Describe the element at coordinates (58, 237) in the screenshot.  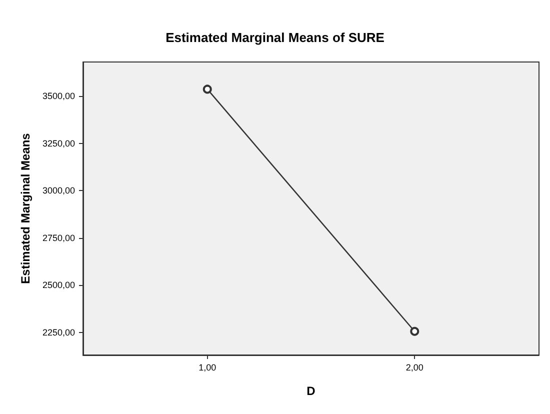
I see `y-tick-label: 2750,00` at that location.